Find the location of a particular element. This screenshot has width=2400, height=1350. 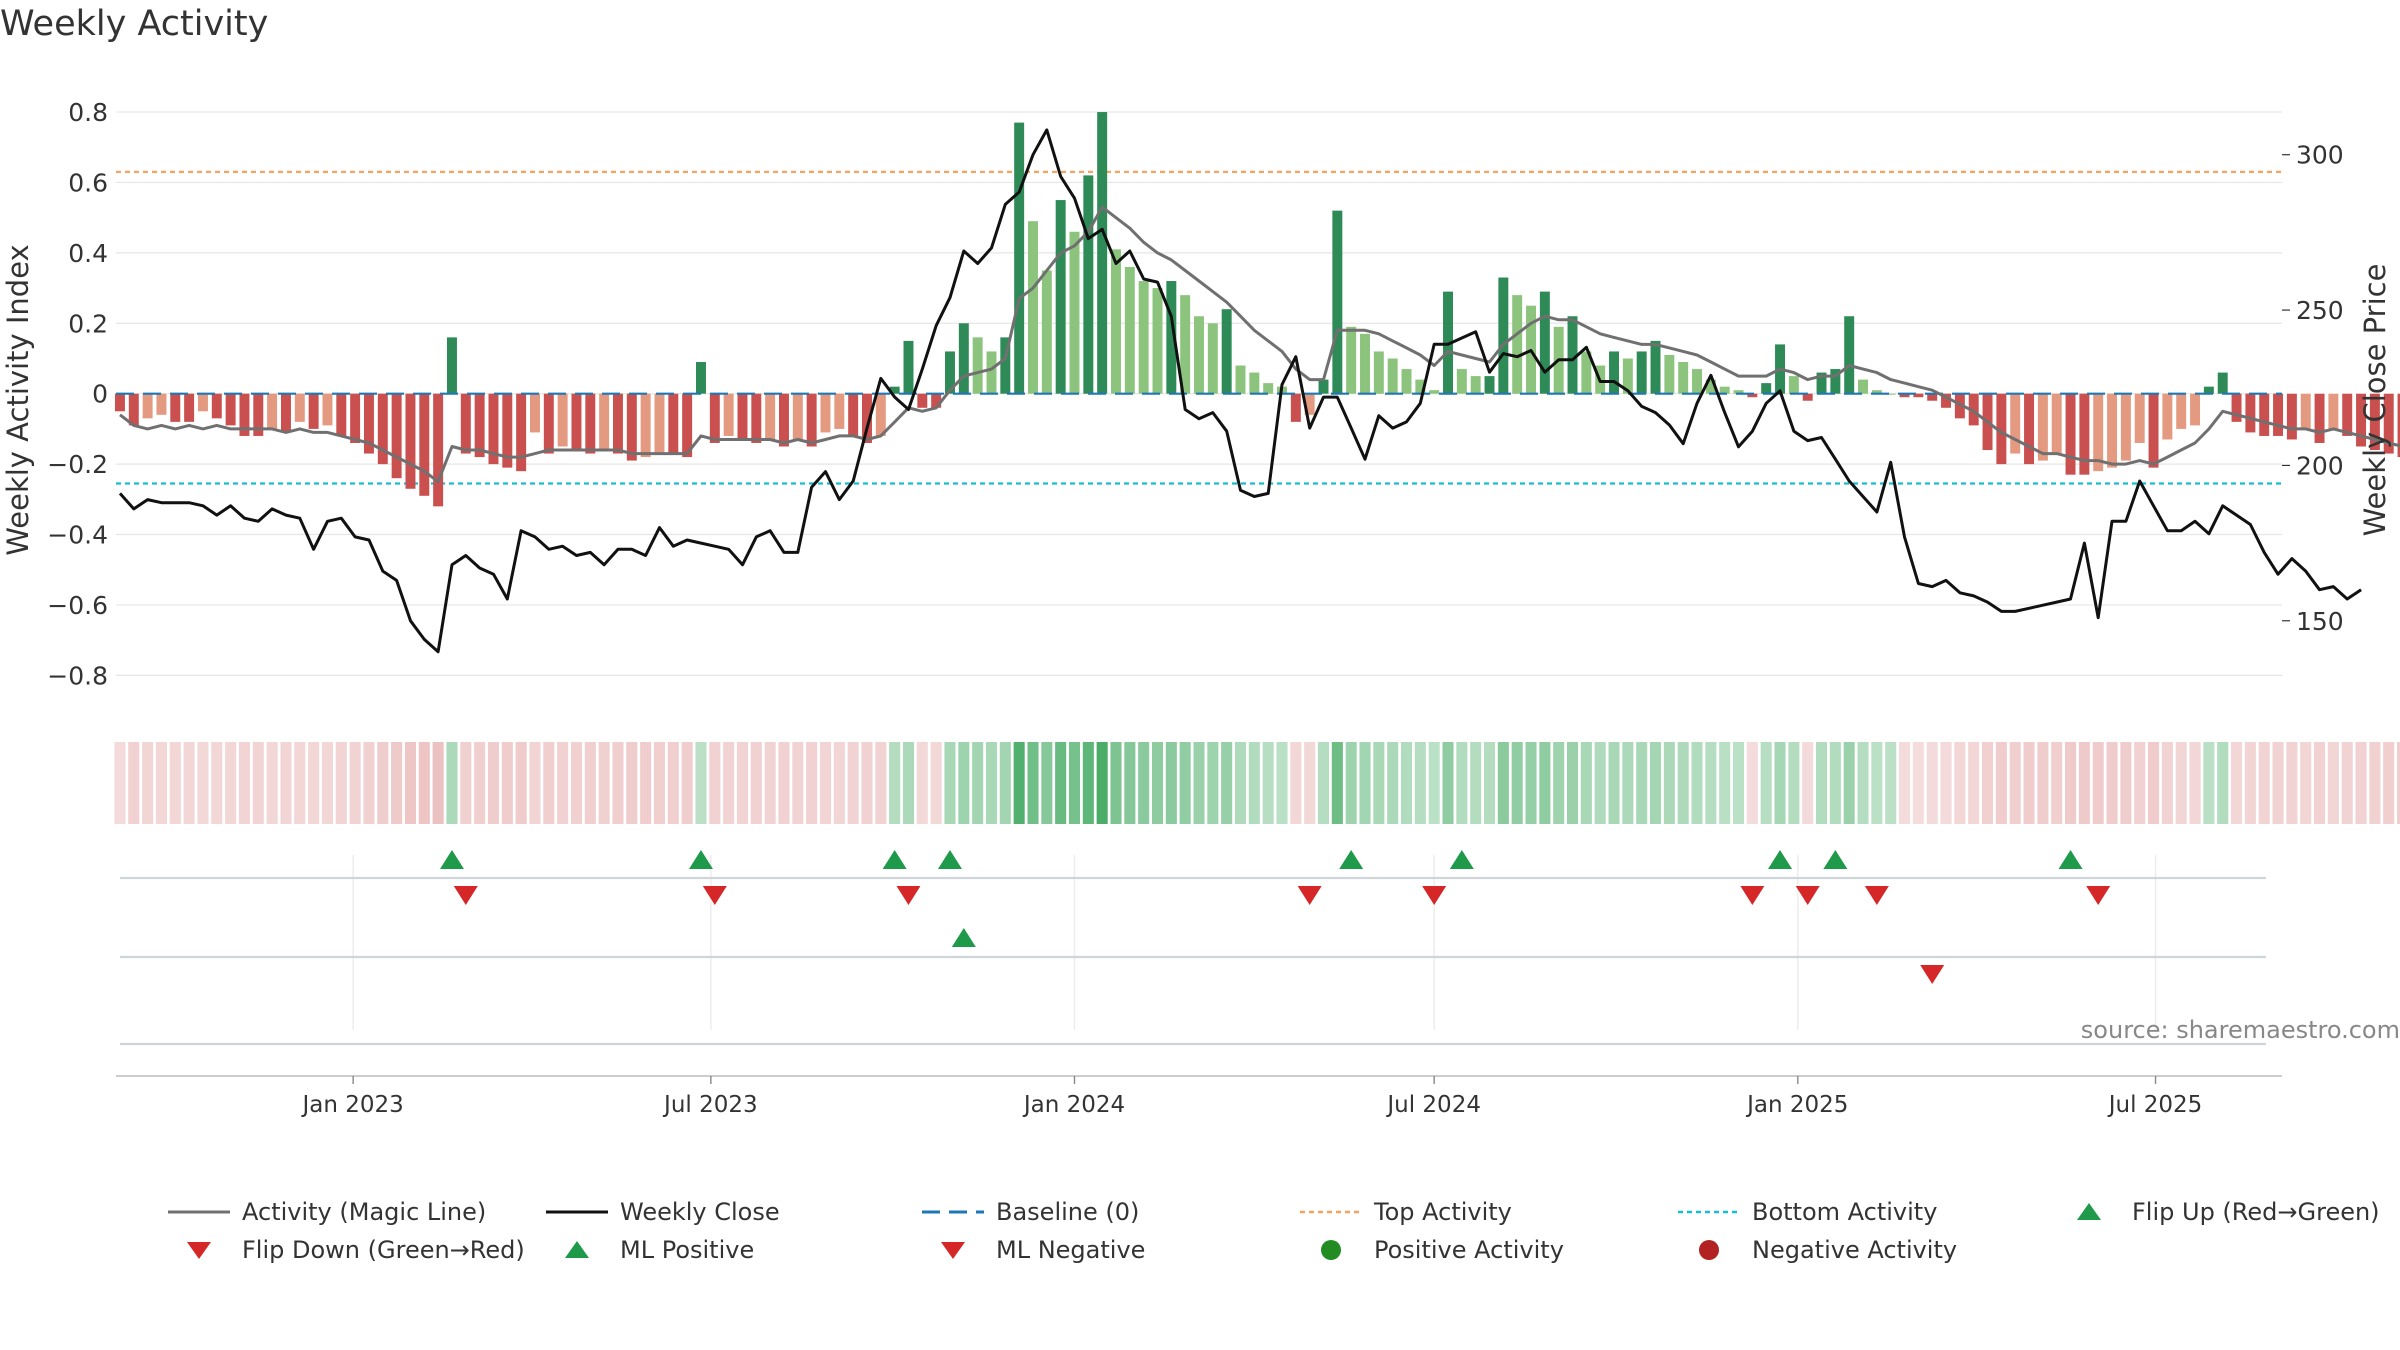

x-tick-label: Jan 2023 is located at coordinates (351, 1105).